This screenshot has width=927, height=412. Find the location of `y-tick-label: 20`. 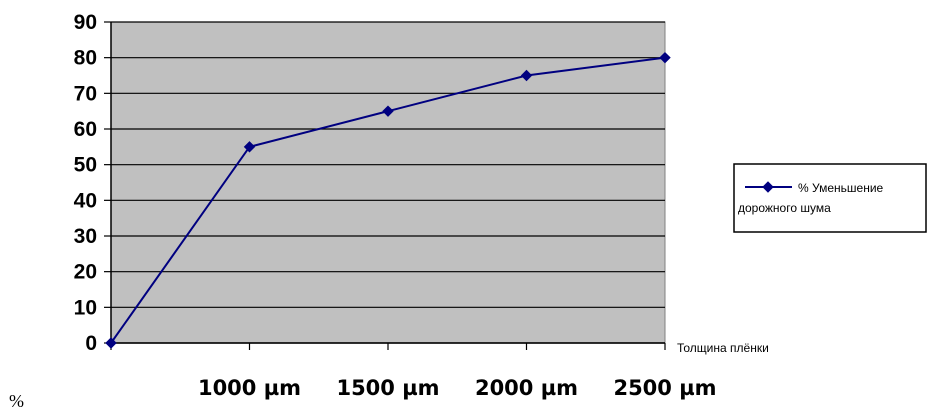

y-tick-label: 20 is located at coordinates (85, 272).